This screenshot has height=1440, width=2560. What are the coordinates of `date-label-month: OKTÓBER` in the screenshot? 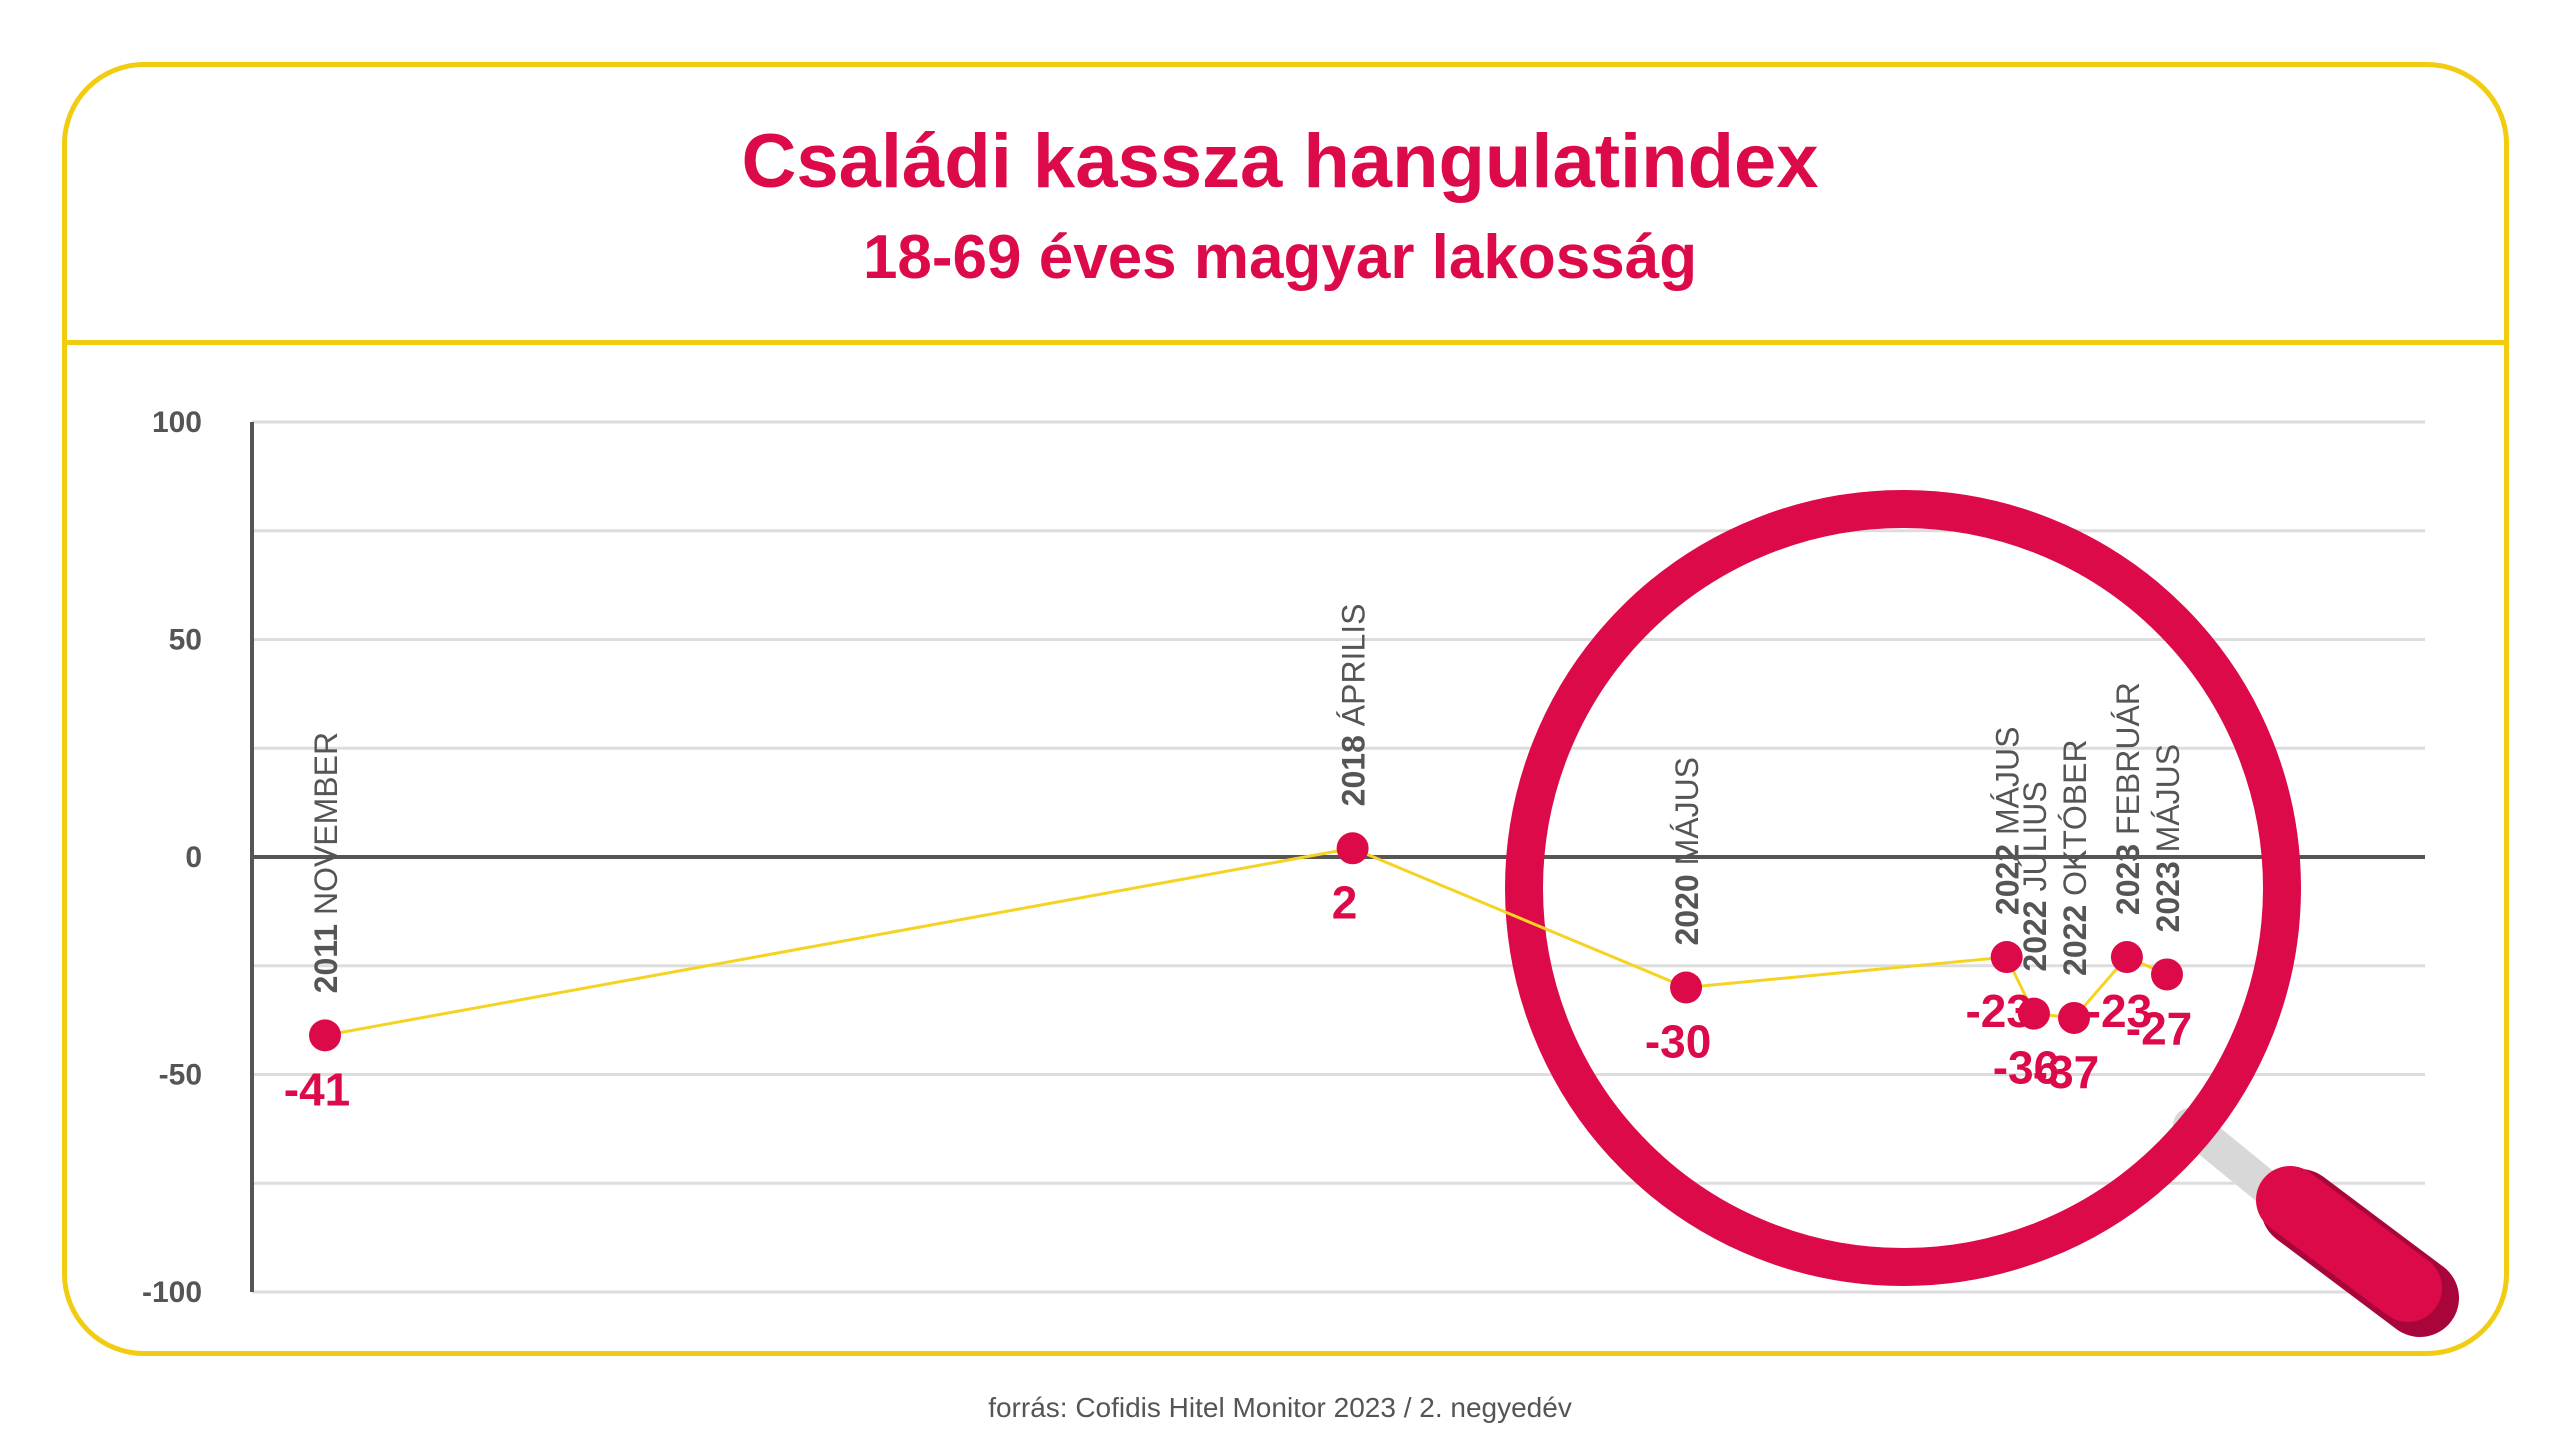 It's located at (2075, 821).